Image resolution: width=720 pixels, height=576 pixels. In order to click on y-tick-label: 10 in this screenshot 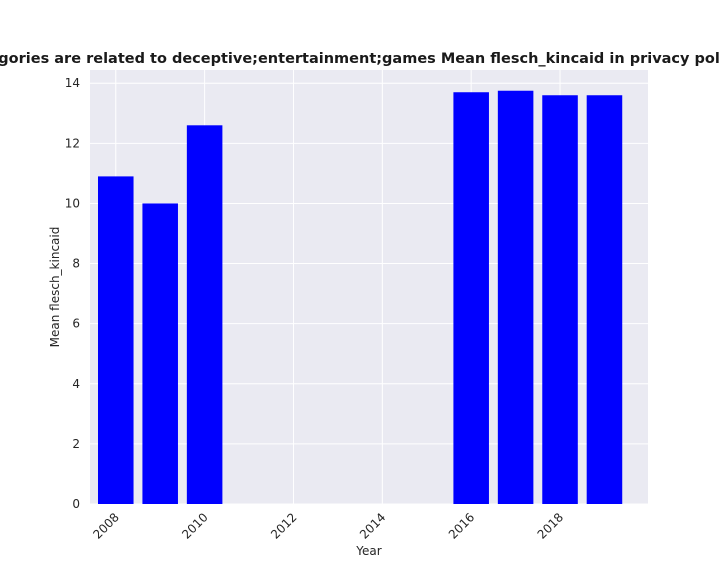, I will do `click(72, 203)`.